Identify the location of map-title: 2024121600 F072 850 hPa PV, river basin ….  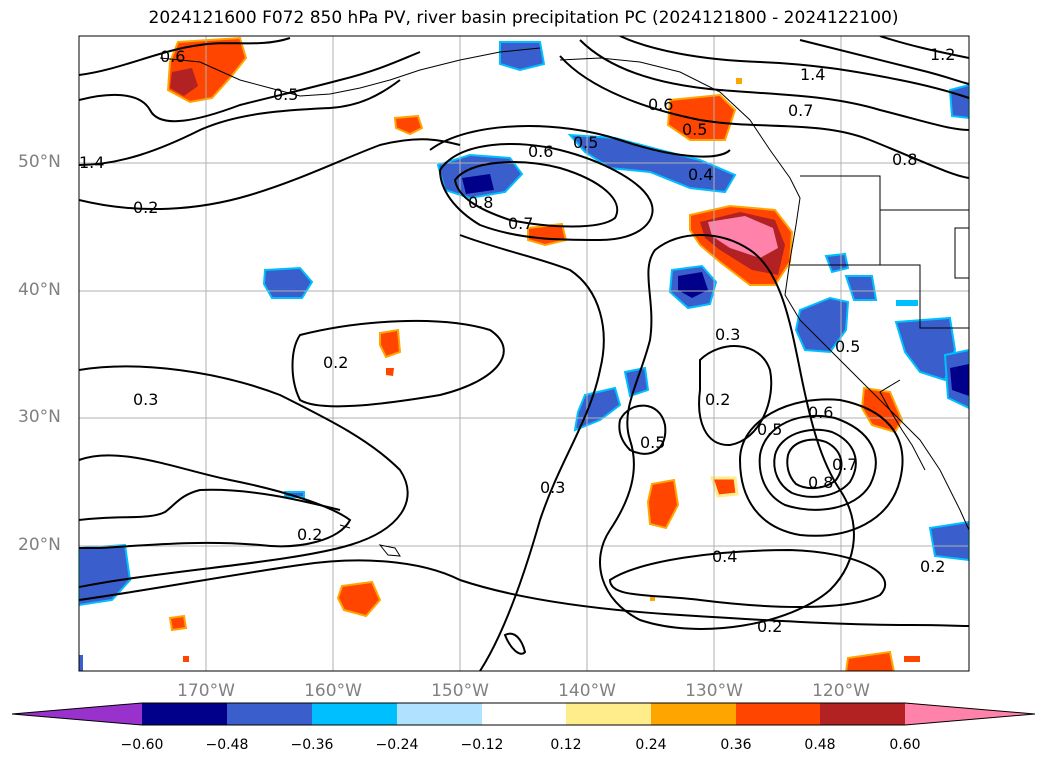
(523, 18).